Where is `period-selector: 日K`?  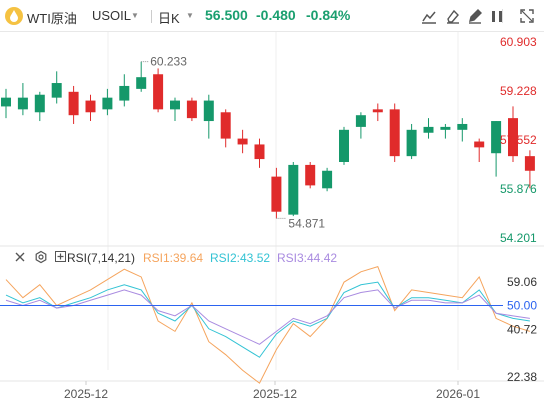
period-selector: 日K is located at coordinates (169, 18).